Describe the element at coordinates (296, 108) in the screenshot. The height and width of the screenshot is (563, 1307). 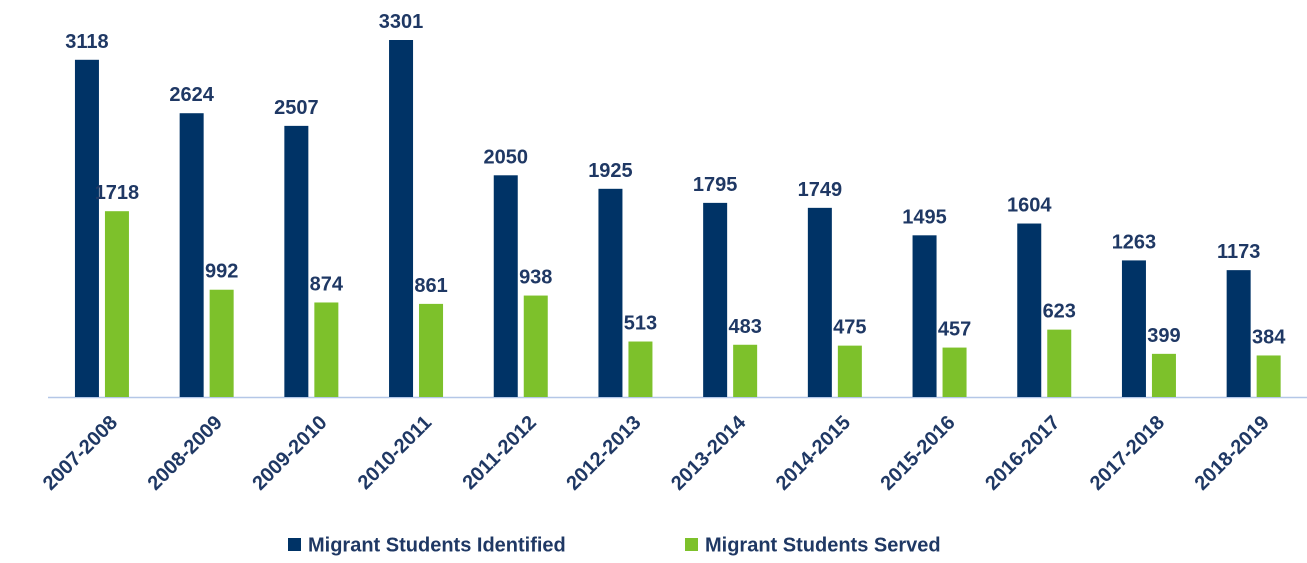
I see `data-label: 2507` at that location.